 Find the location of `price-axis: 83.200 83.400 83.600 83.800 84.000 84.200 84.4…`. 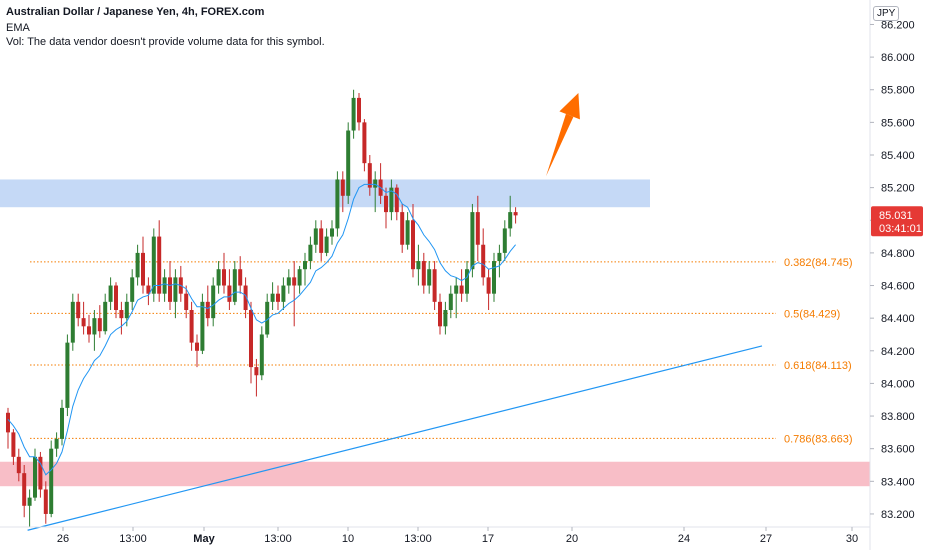

price-axis: 83.200 83.400 83.600 83.800 84.000 84.200 84.4… is located at coordinates (892, 270).